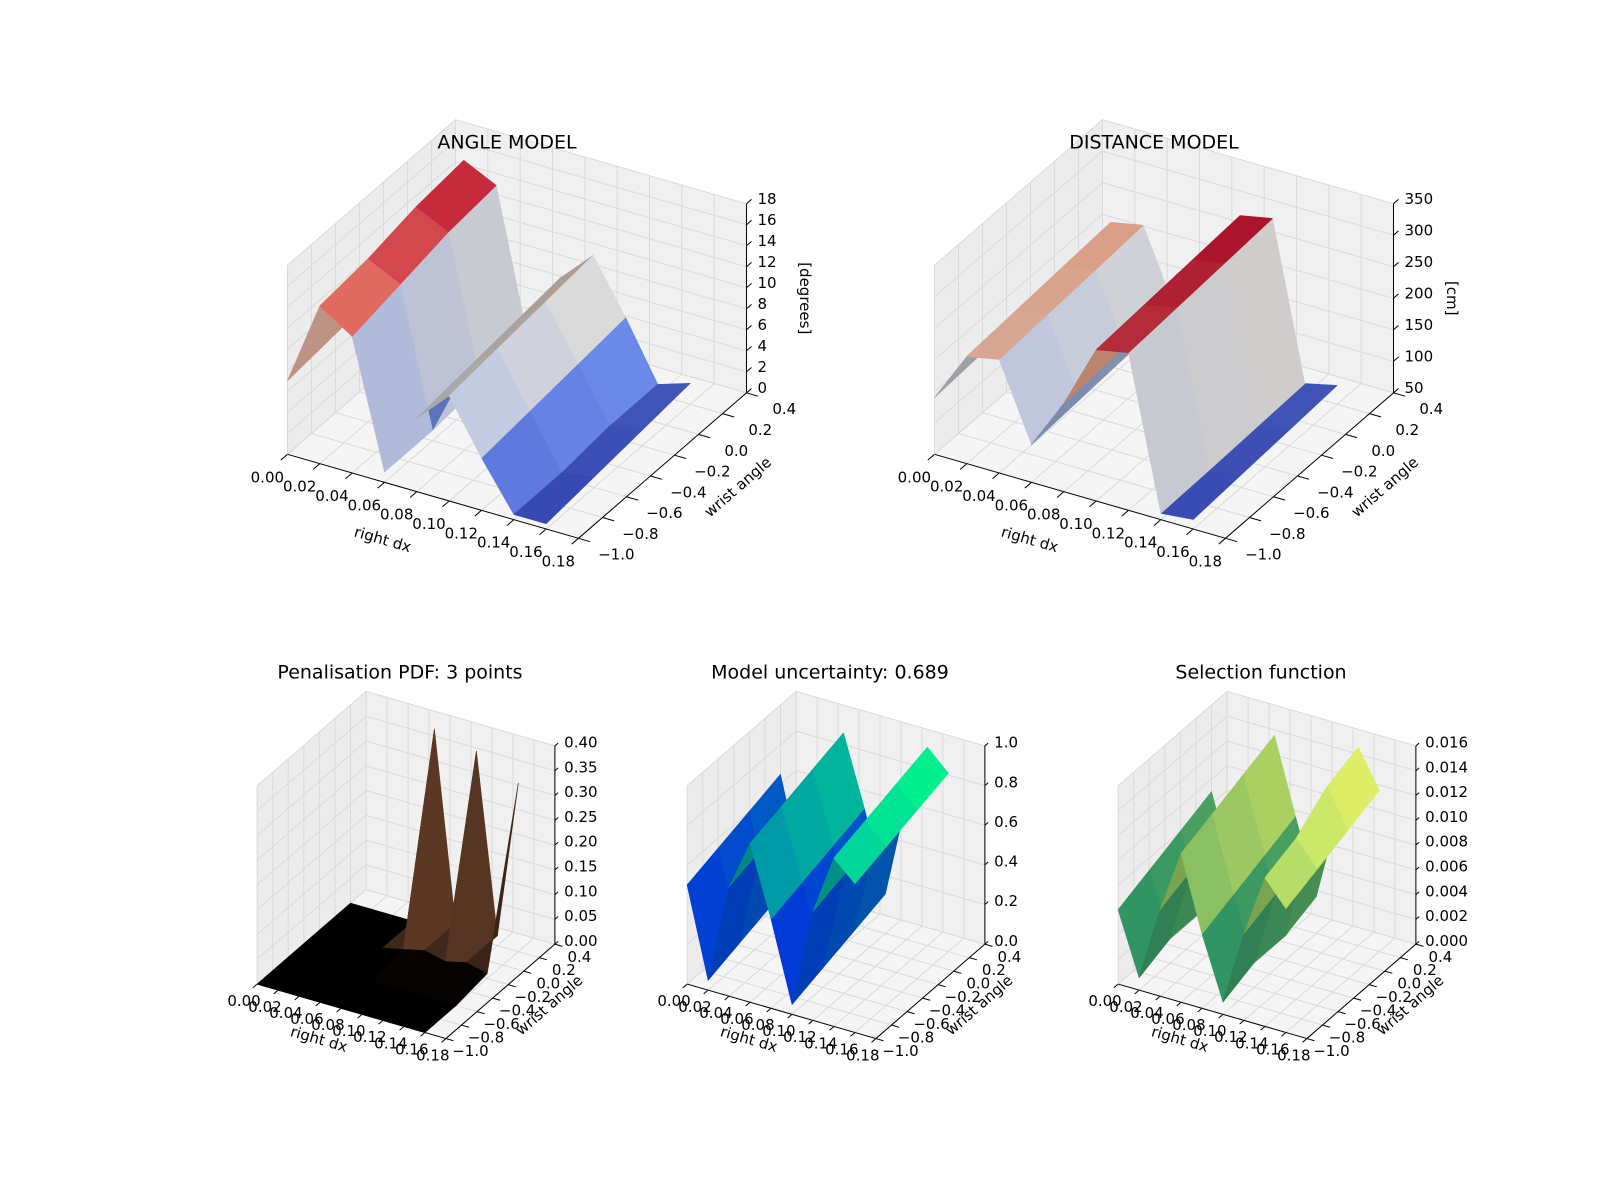 This screenshot has width=1600, height=1200. What do you see at coordinates (1104, 1001) in the screenshot?
I see `x-tick-label: 0.00` at bounding box center [1104, 1001].